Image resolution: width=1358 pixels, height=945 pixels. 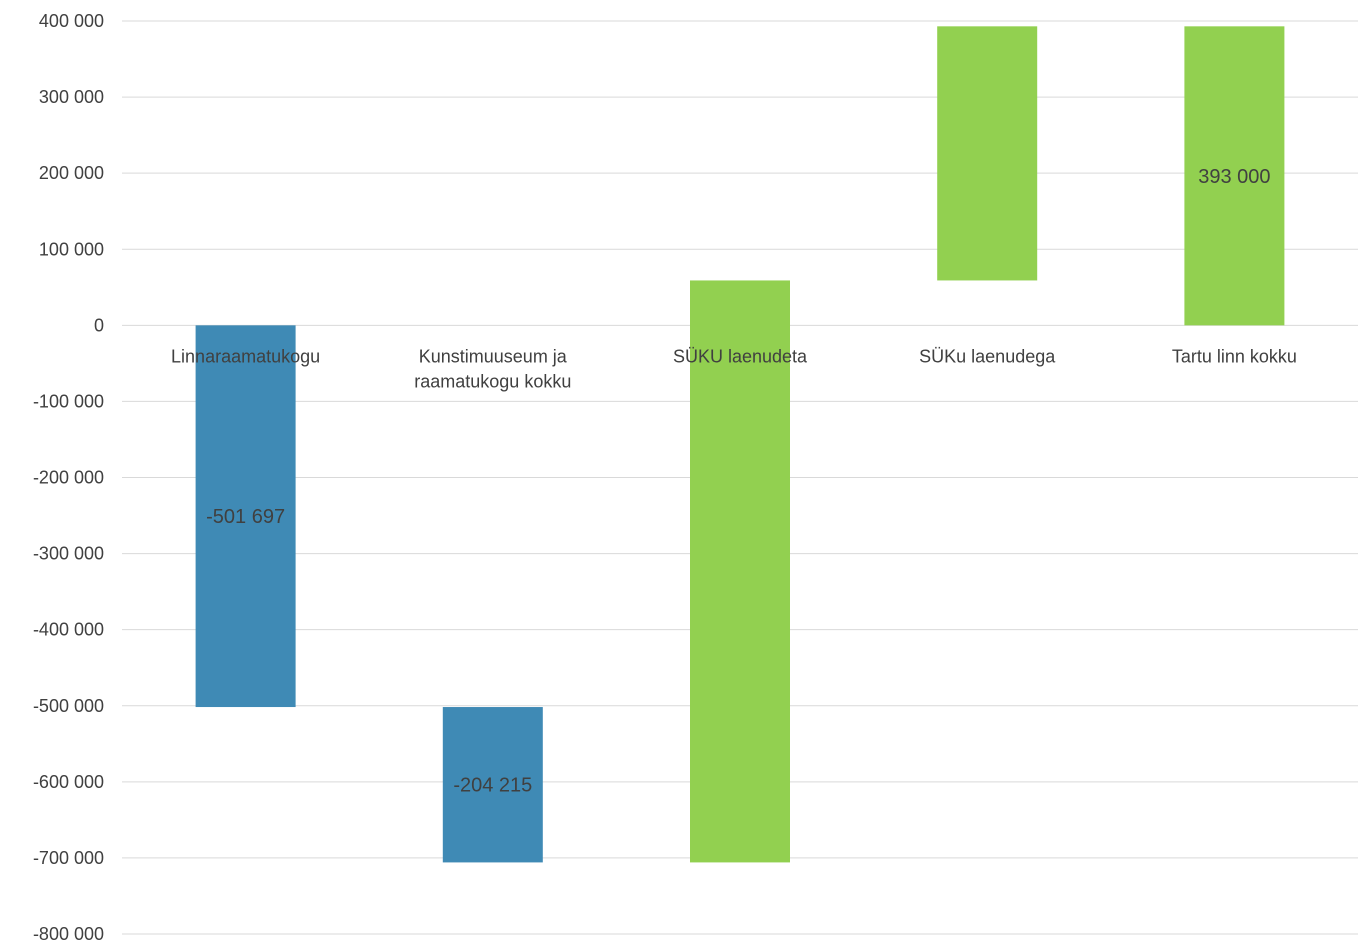 I want to click on category-label: SÜKu laenudega, so click(x=987, y=356).